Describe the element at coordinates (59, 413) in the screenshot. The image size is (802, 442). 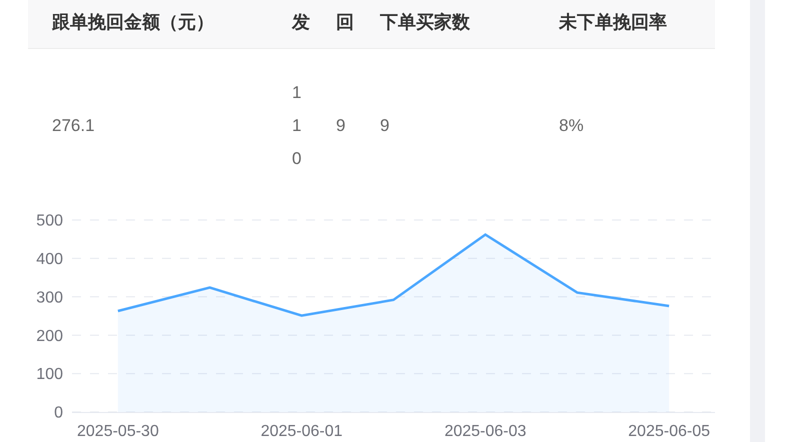
I see `y-tick-label: 0` at that location.